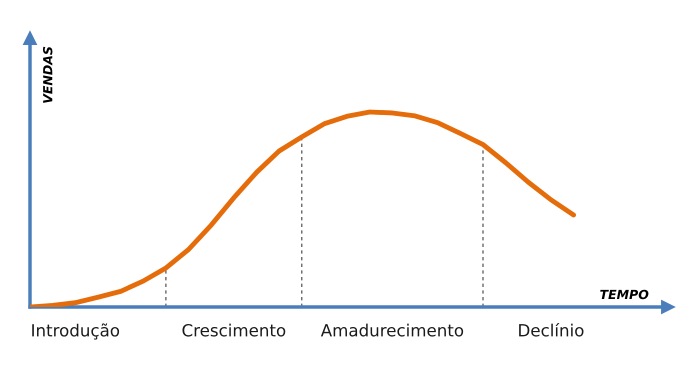 The image size is (693, 383). I want to click on x-tick-label: Amadurecimento, so click(392, 330).